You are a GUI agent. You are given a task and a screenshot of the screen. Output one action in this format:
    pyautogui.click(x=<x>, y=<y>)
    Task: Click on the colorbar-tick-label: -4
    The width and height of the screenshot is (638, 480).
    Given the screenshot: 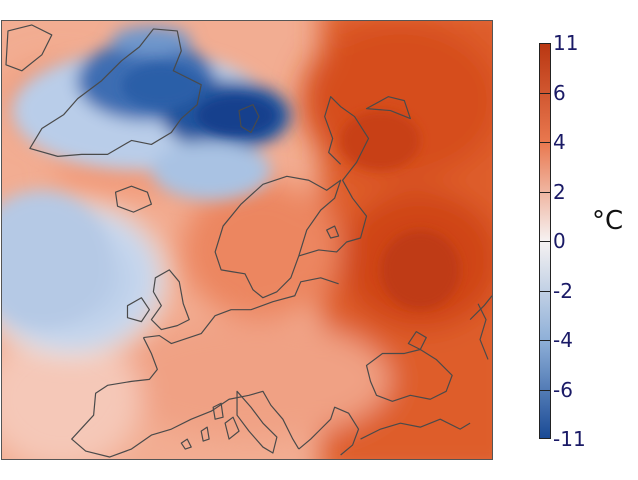 What is the action you would take?
    pyautogui.click(x=563, y=340)
    